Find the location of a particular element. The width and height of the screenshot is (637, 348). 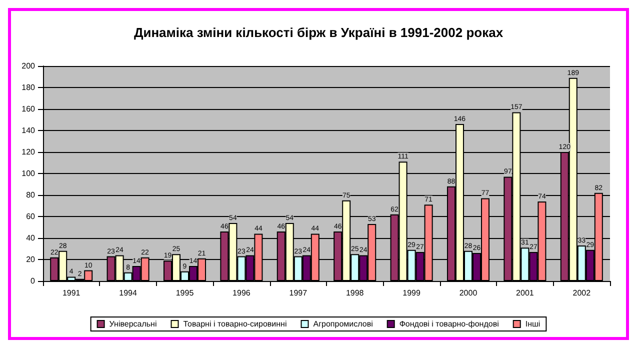

x-tick-label: 1994 is located at coordinates (128, 293).